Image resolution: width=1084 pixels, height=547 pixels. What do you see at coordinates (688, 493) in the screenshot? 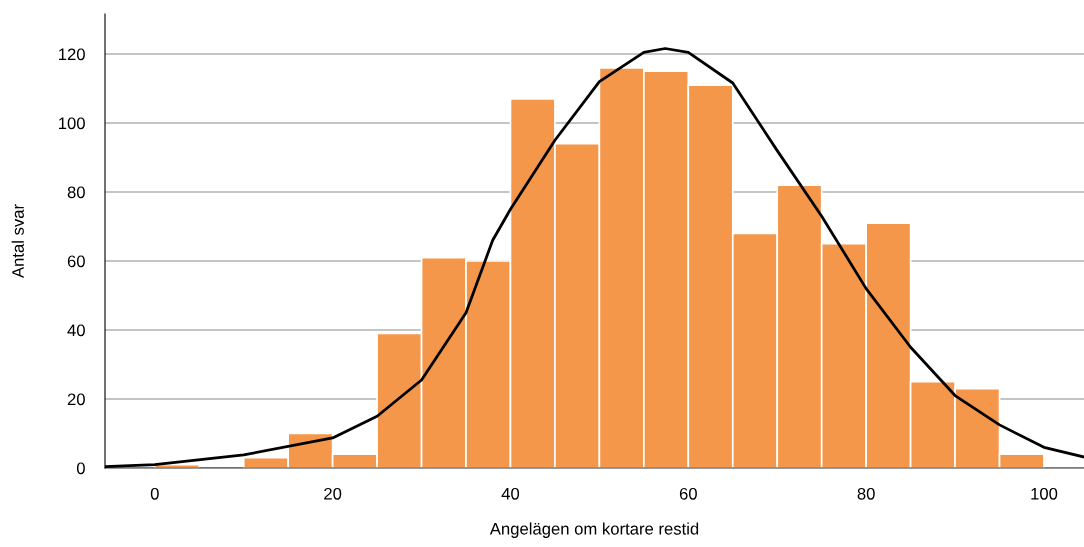
I see `x-tick-label: 60` at bounding box center [688, 493].